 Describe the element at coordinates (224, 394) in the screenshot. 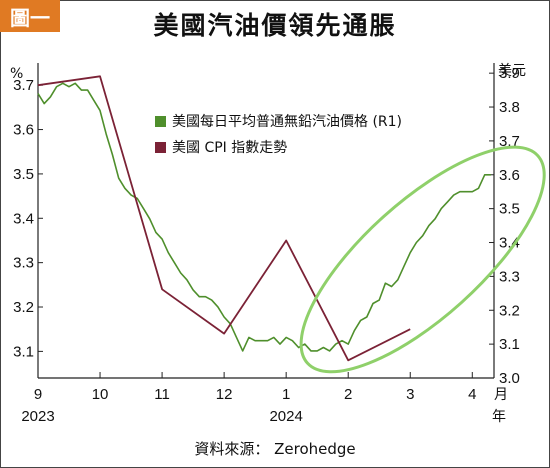

I see `x-tick-label: 12` at that location.